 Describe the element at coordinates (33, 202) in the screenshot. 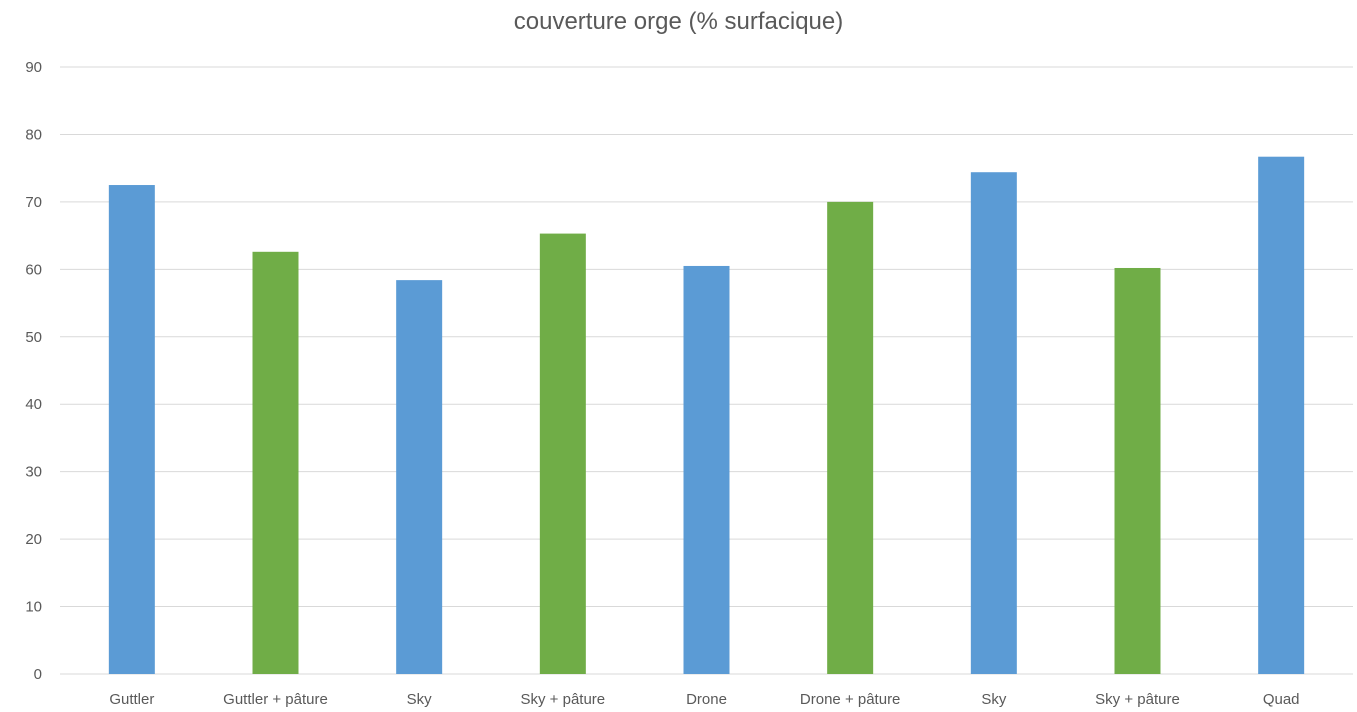

I see `y-tick-label: 70` at that location.